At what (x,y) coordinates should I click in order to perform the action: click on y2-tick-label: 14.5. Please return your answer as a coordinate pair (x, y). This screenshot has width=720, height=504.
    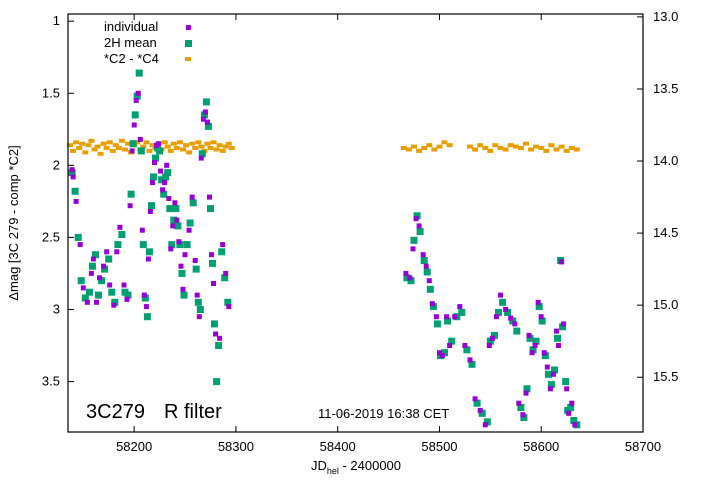
    Looking at the image, I should click on (665, 232).